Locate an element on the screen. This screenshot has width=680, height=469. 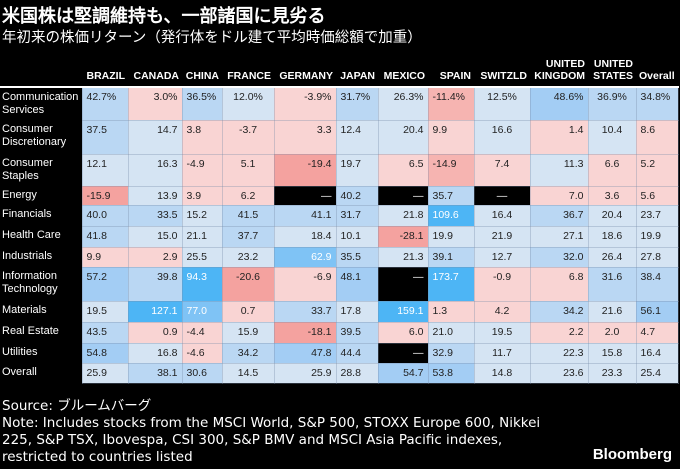
data-cell: 14.7 is located at coordinates (155, 137).